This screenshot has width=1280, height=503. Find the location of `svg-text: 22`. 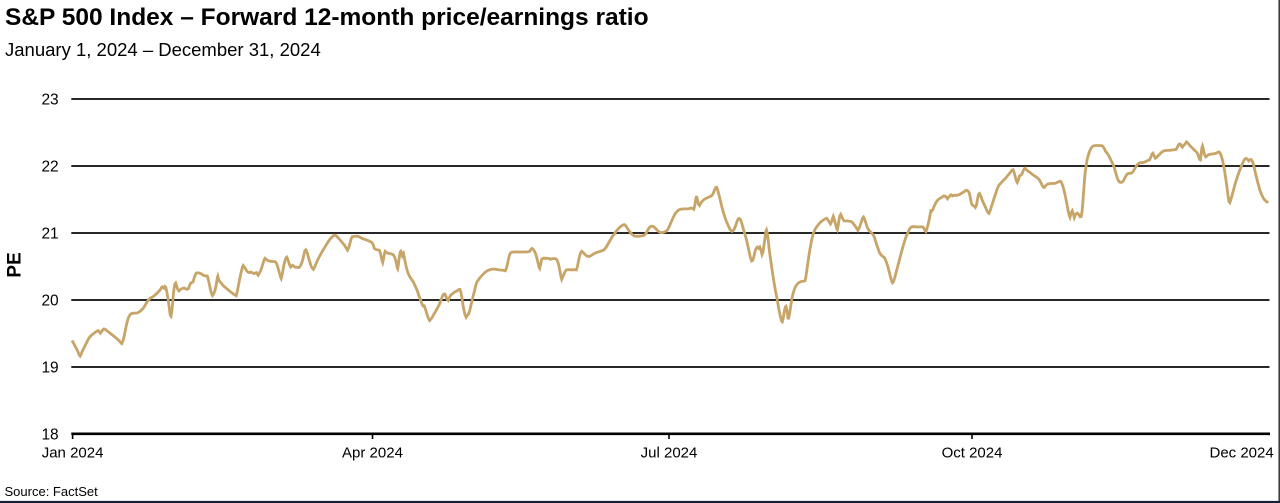

svg-text: 22 is located at coordinates (49, 167).